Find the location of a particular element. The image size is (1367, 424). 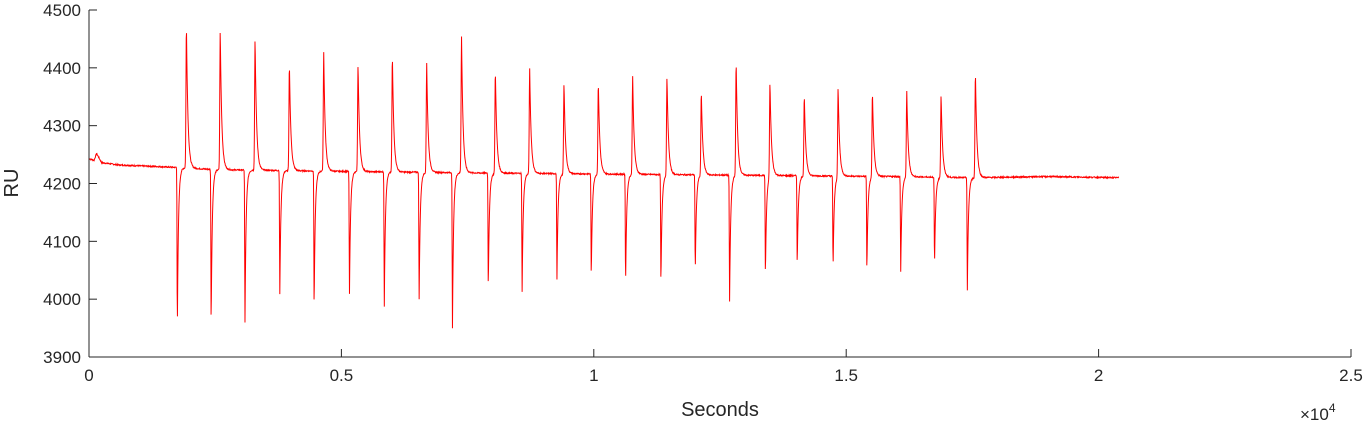

y-axis-title: RU is located at coordinates (12, 183).